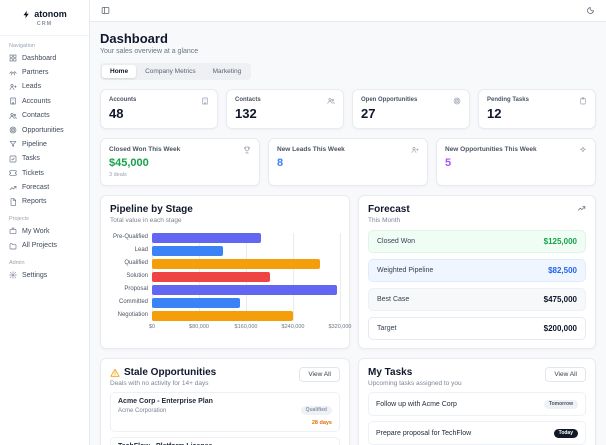 This screenshot has height=445, width=606. Describe the element at coordinates (44, 101) in the screenshot. I see `sidebar-item-accounts: Accounts` at that location.